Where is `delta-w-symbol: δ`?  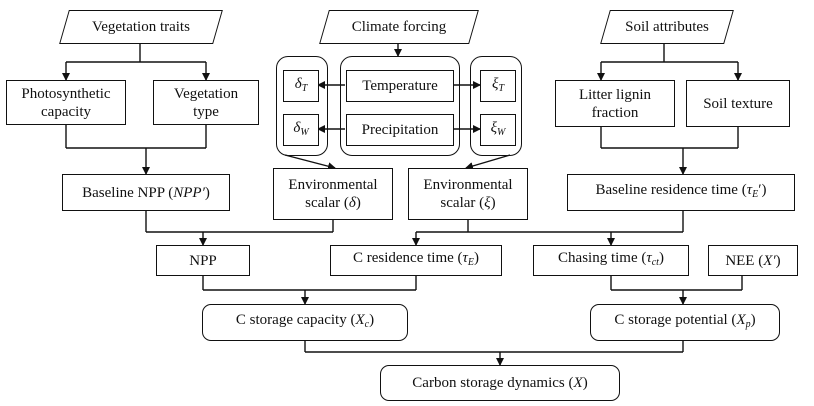 delta-w-symbol: δ is located at coordinates (297, 127).